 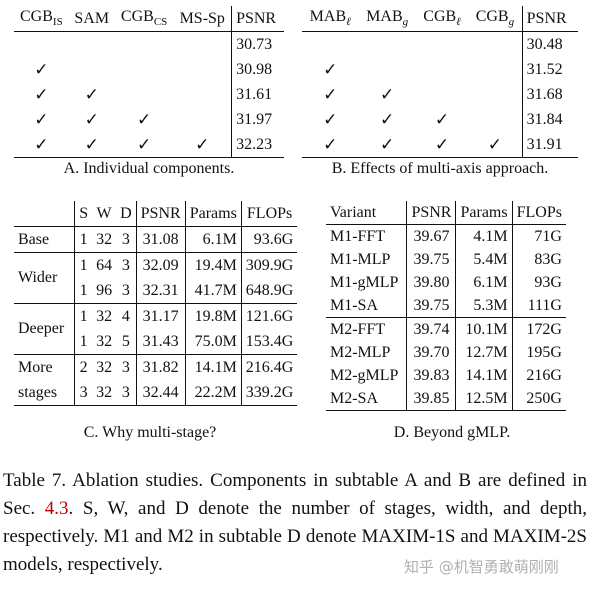 What do you see at coordinates (156, 342) in the screenshot?
I see `table-row: 1 32 5 31.43 75.0M 153.4G` at bounding box center [156, 342].